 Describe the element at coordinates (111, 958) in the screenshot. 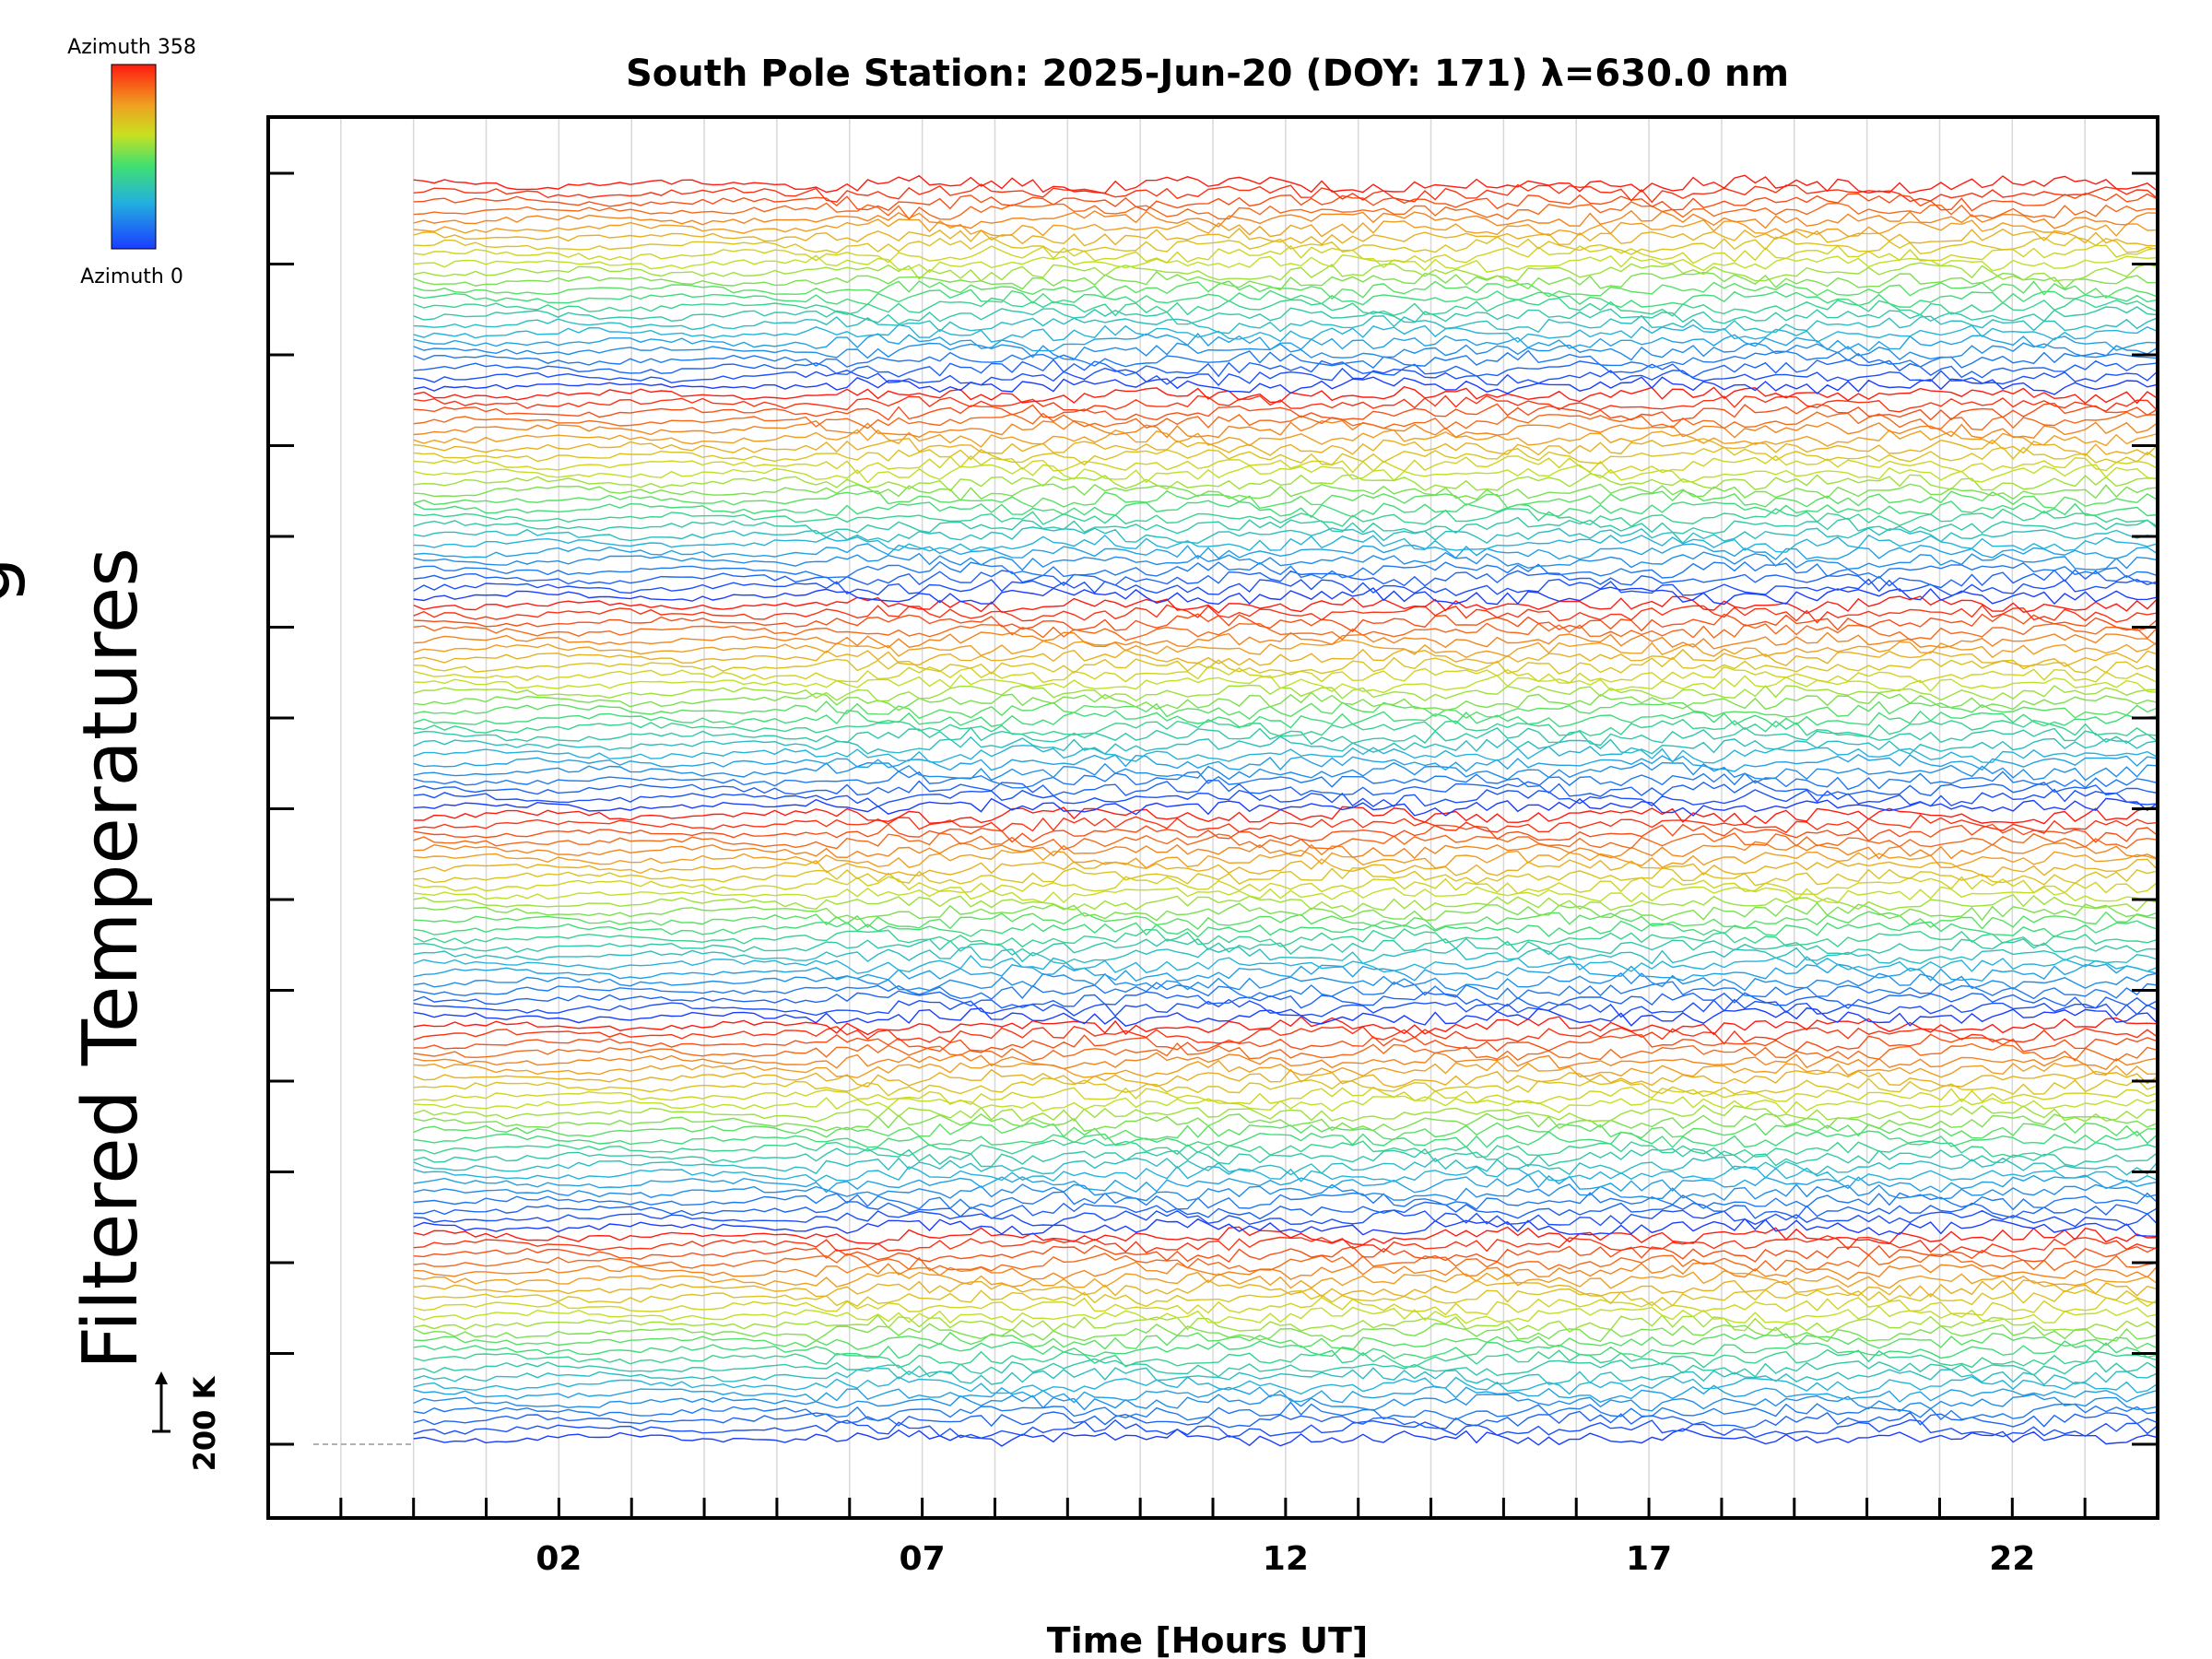

I see `y-axis-label: Filtered Temperatures` at that location.